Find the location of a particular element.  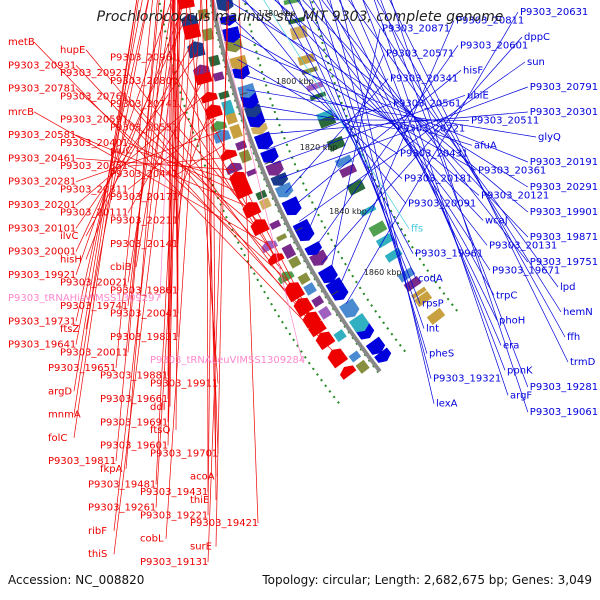

gene-label-right: glyQ is located at coordinates (549, 137).